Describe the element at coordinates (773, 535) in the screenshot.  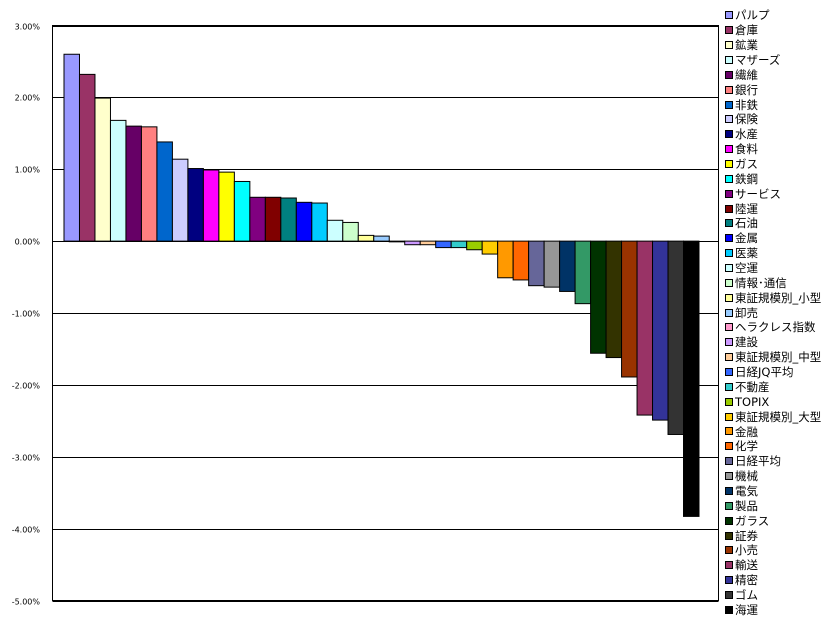
I see `legend-item: 証券` at that location.